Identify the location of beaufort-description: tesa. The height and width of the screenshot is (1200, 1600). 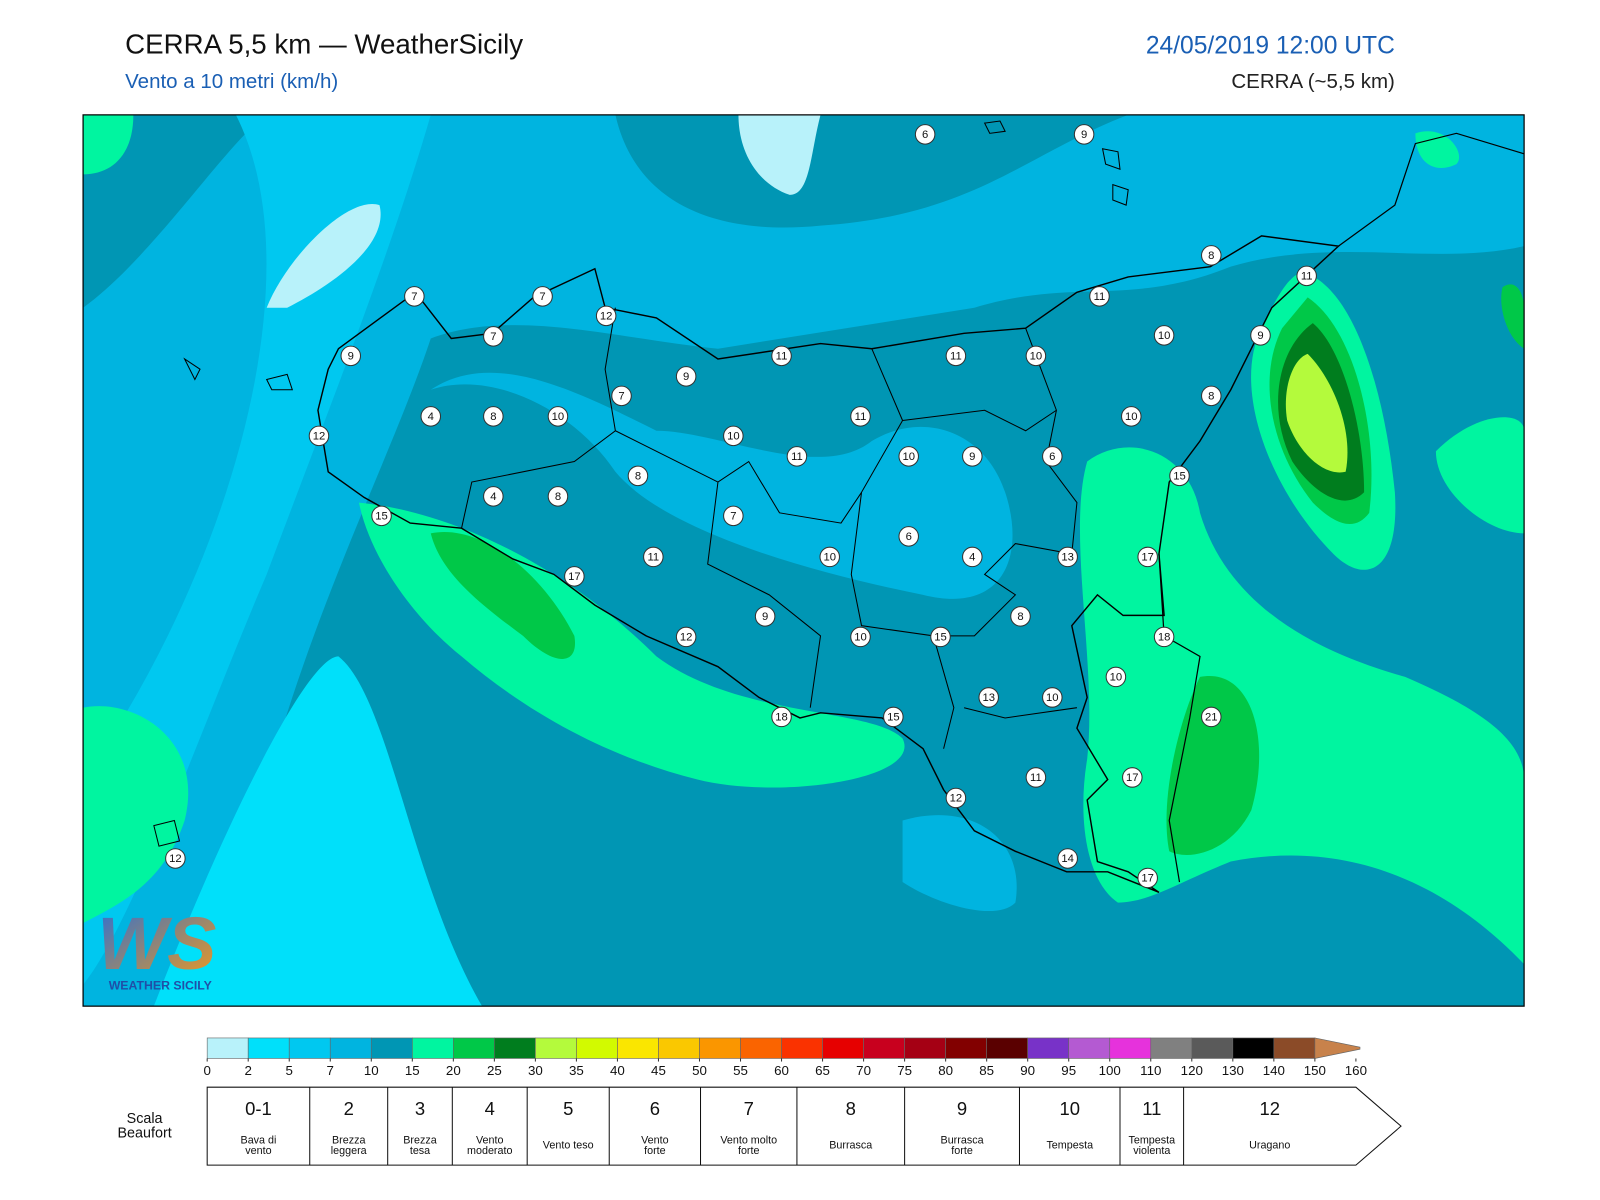
(420, 1151).